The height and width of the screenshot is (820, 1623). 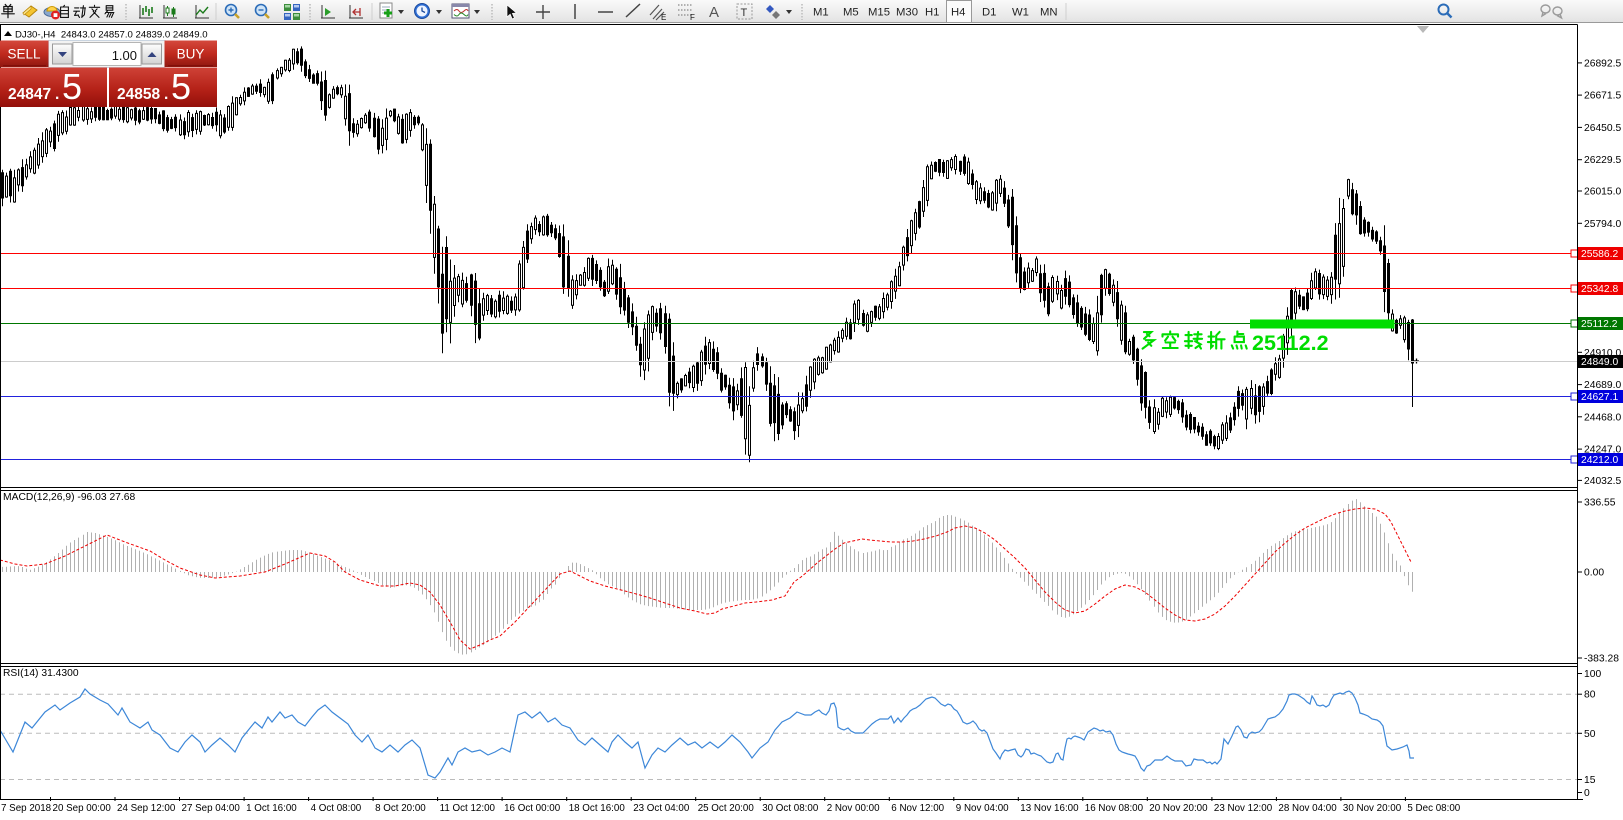 What do you see at coordinates (69, 497) in the screenshot?
I see `svg-text: MACD(12,26,9) -96.03 27.68` at bounding box center [69, 497].